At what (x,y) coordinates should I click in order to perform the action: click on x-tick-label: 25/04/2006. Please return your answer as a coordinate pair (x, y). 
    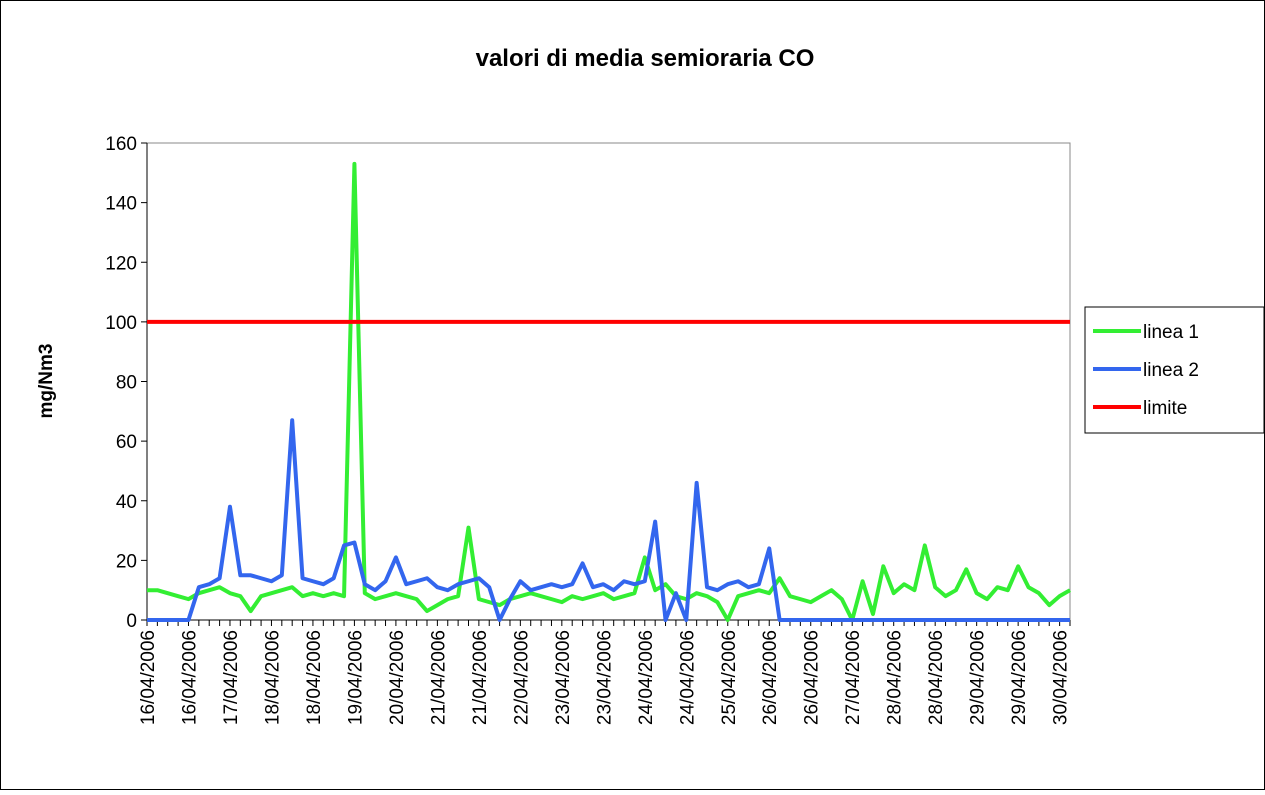
    Looking at the image, I should click on (729, 677).